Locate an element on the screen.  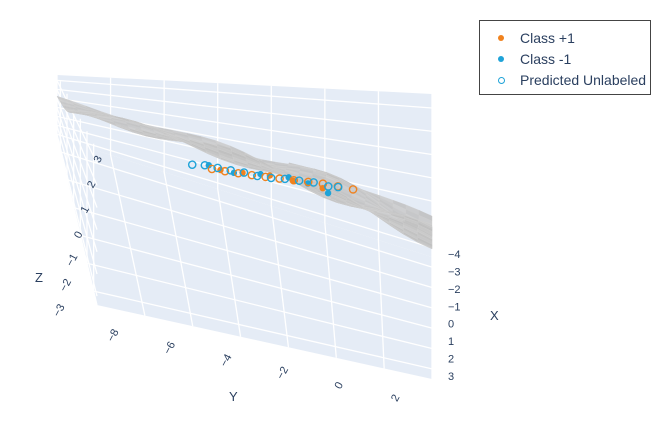
legend-item-class-pos: Class +1 is located at coordinates (565, 38).